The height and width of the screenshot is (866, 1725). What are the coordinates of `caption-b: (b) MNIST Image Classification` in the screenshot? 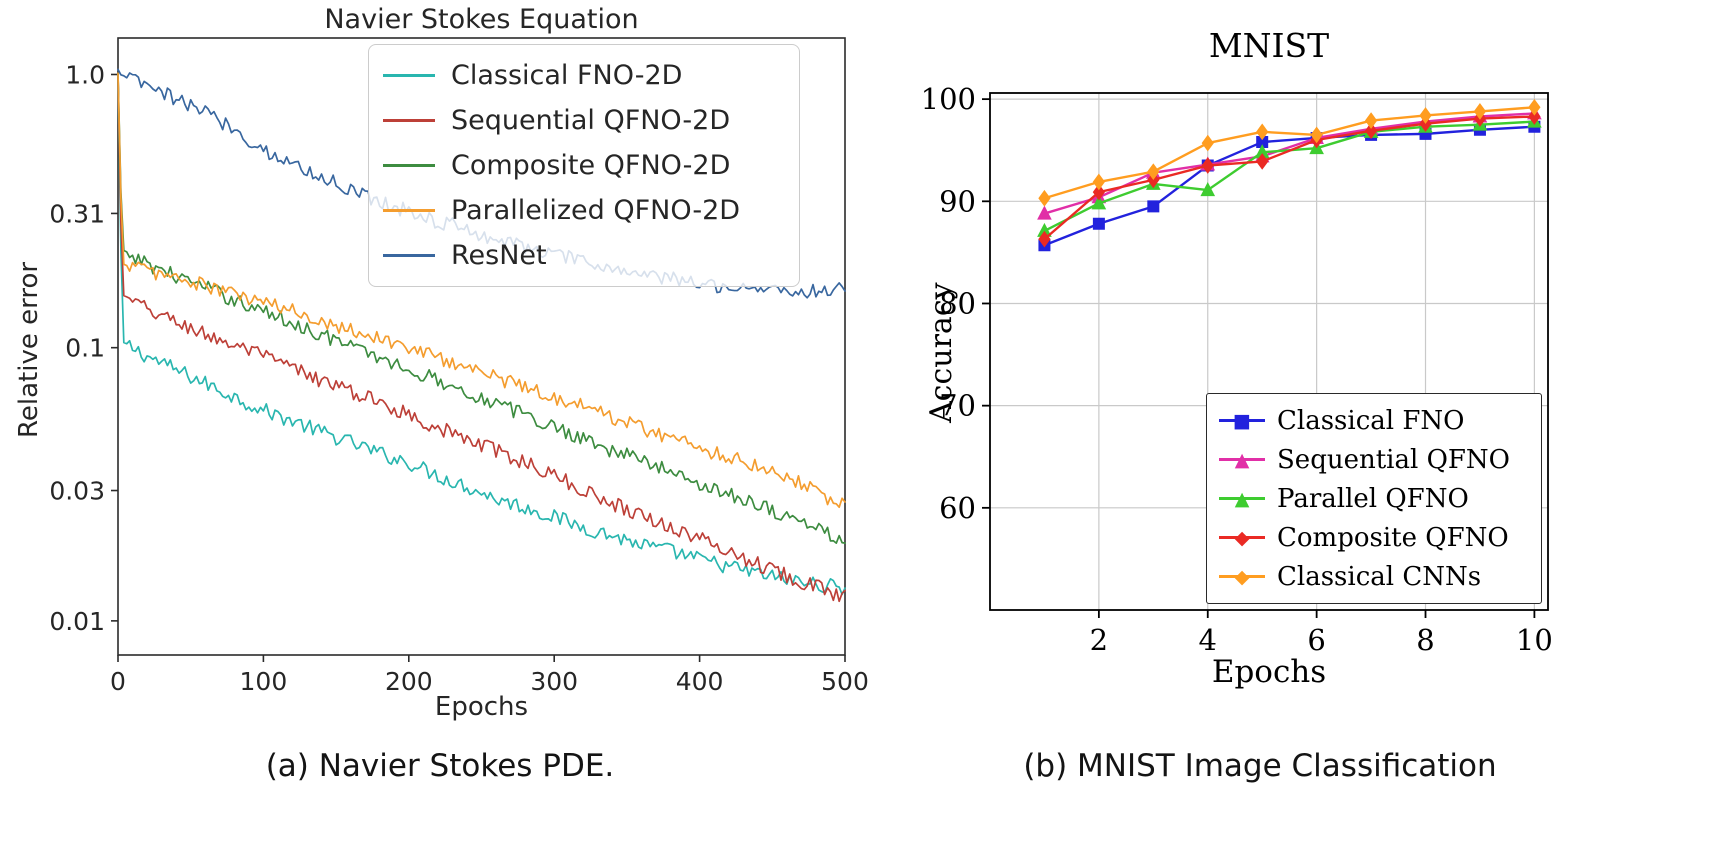 It's located at (1260, 766).